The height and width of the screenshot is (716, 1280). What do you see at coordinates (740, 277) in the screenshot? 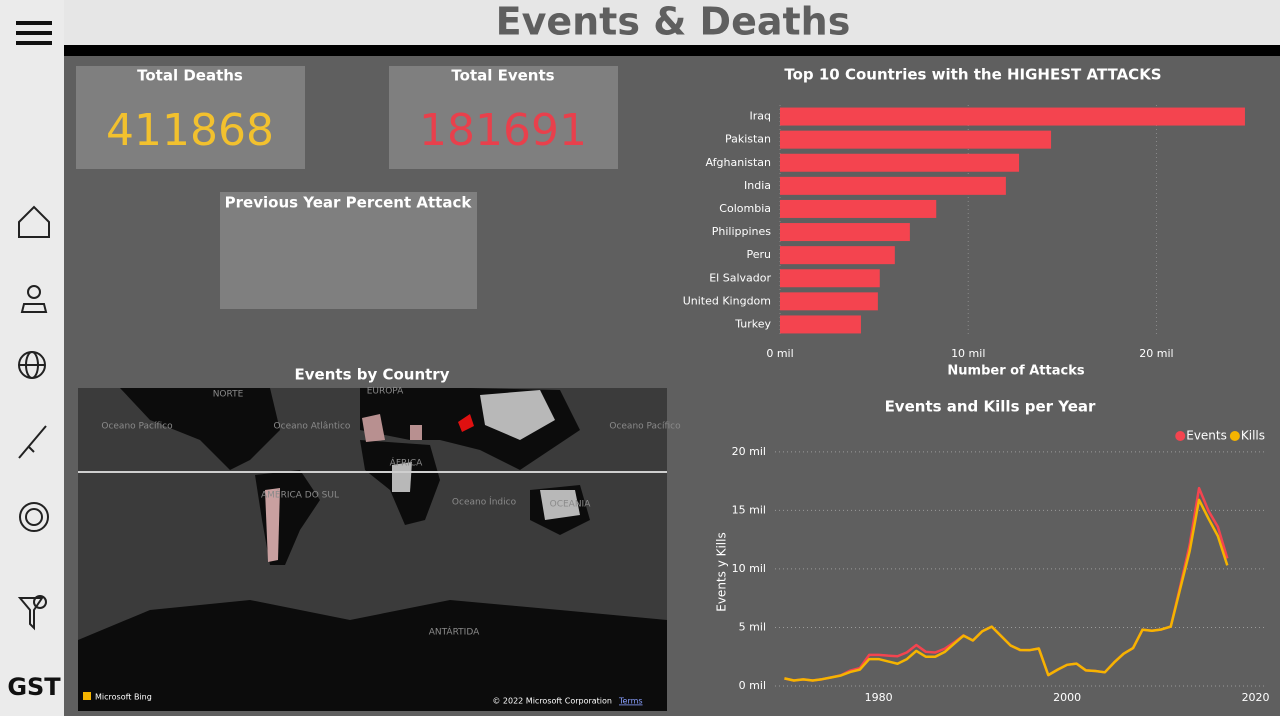
I see `y-tick-label: El Salvador` at bounding box center [740, 277].